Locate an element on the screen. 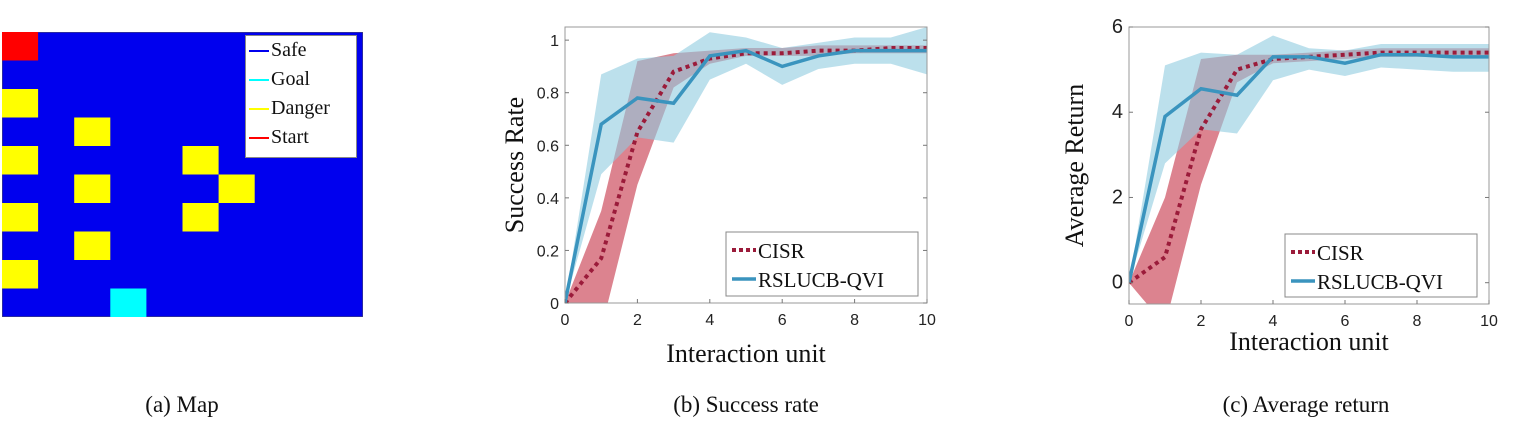 This screenshot has height=427, width=1537. y-tick-label: 0.4 is located at coordinates (548, 199).